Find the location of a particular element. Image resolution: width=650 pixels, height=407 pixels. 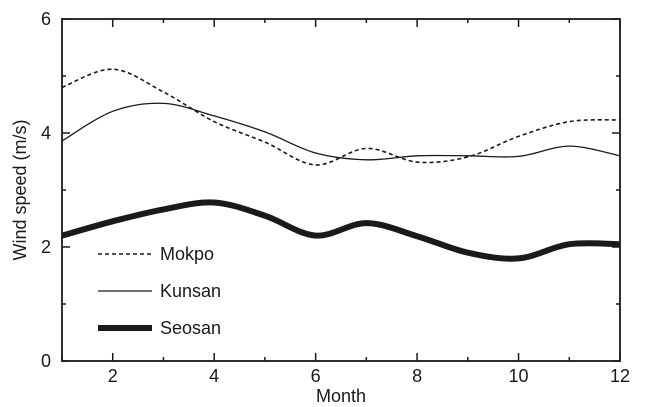

y-axis-title: Wind speed (m/s) is located at coordinates (20, 189).